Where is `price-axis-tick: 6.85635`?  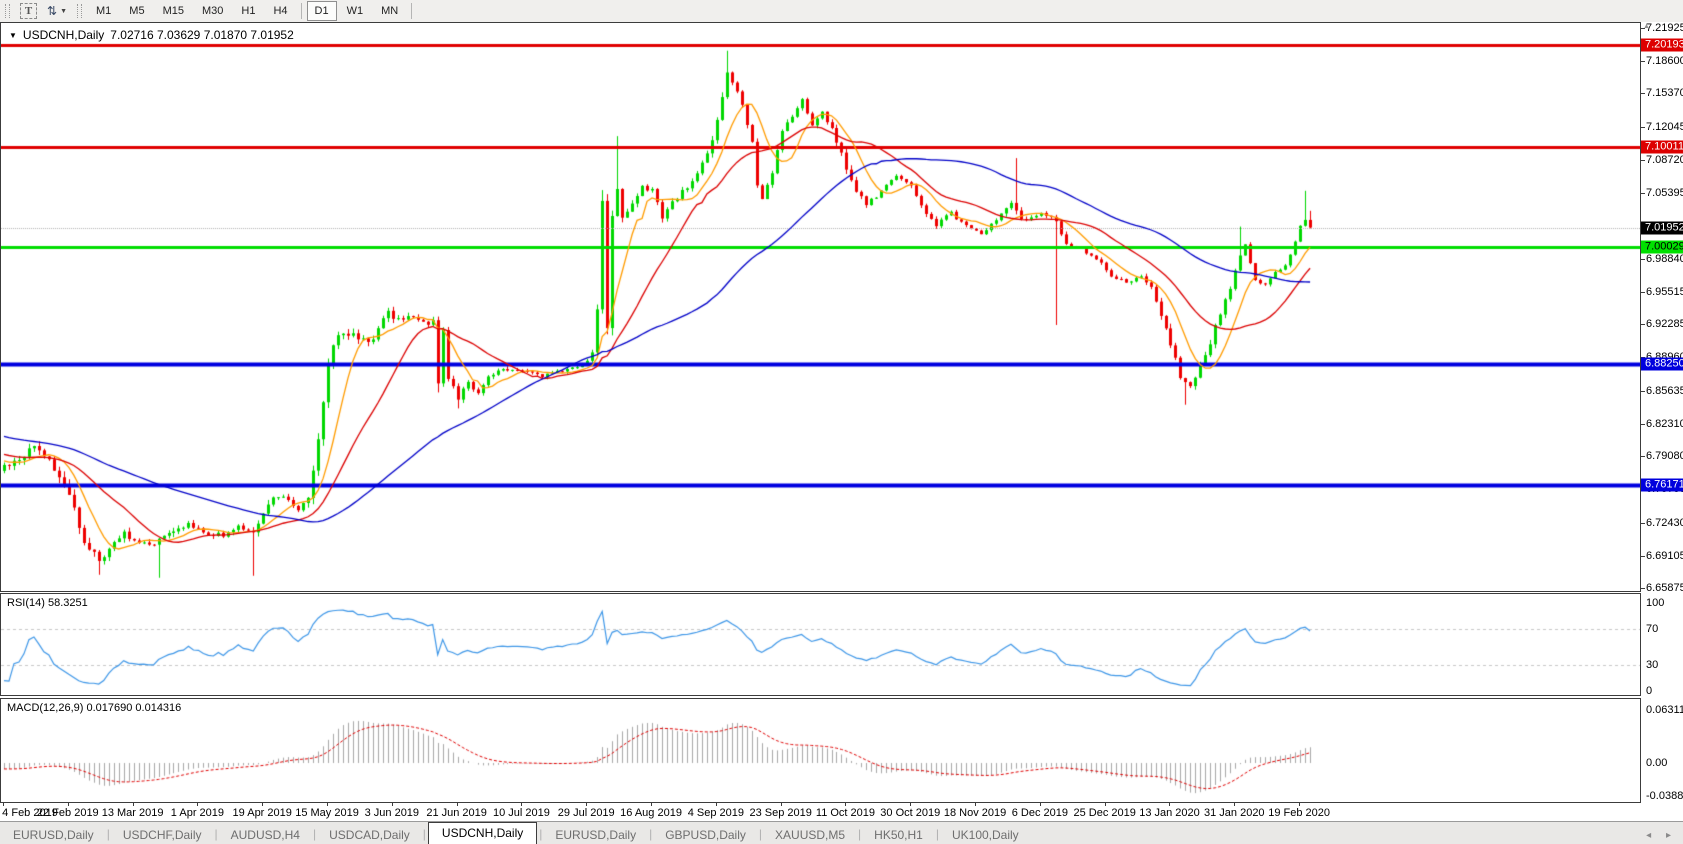
price-axis-tick: 6.85635 is located at coordinates (1664, 390).